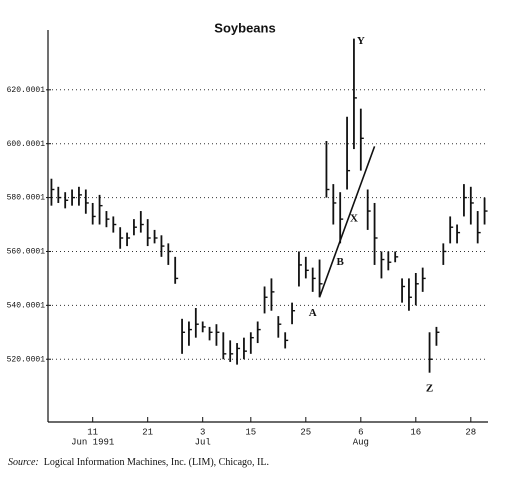 This screenshot has width=507, height=479. What do you see at coordinates (341, 262) in the screenshot?
I see `annotation: B` at bounding box center [341, 262].